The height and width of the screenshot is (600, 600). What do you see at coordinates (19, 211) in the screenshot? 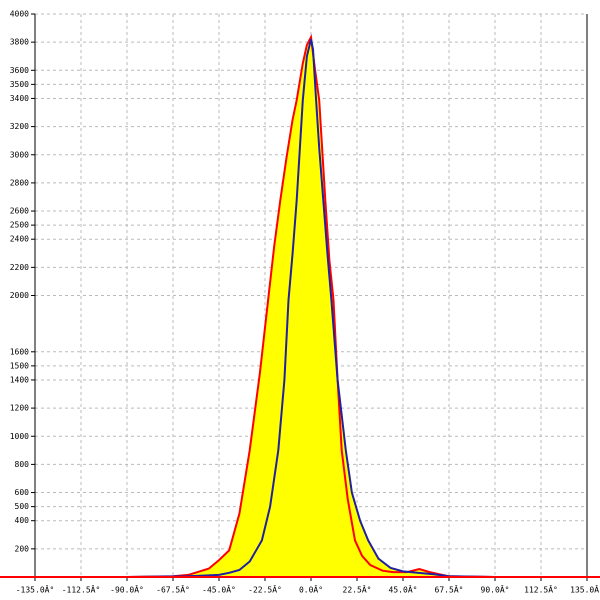
I see `y-tick-label: 2600` at bounding box center [19, 211].